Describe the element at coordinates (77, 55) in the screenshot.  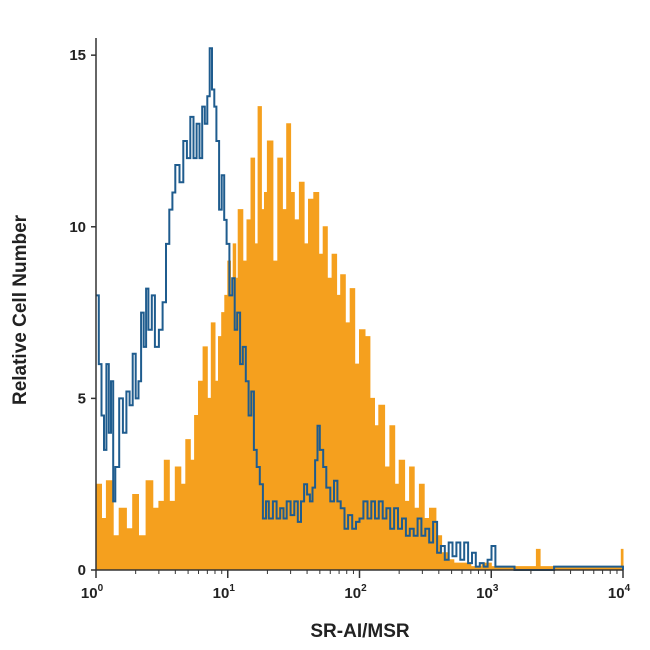
I see `y-tick-label: 15` at that location.